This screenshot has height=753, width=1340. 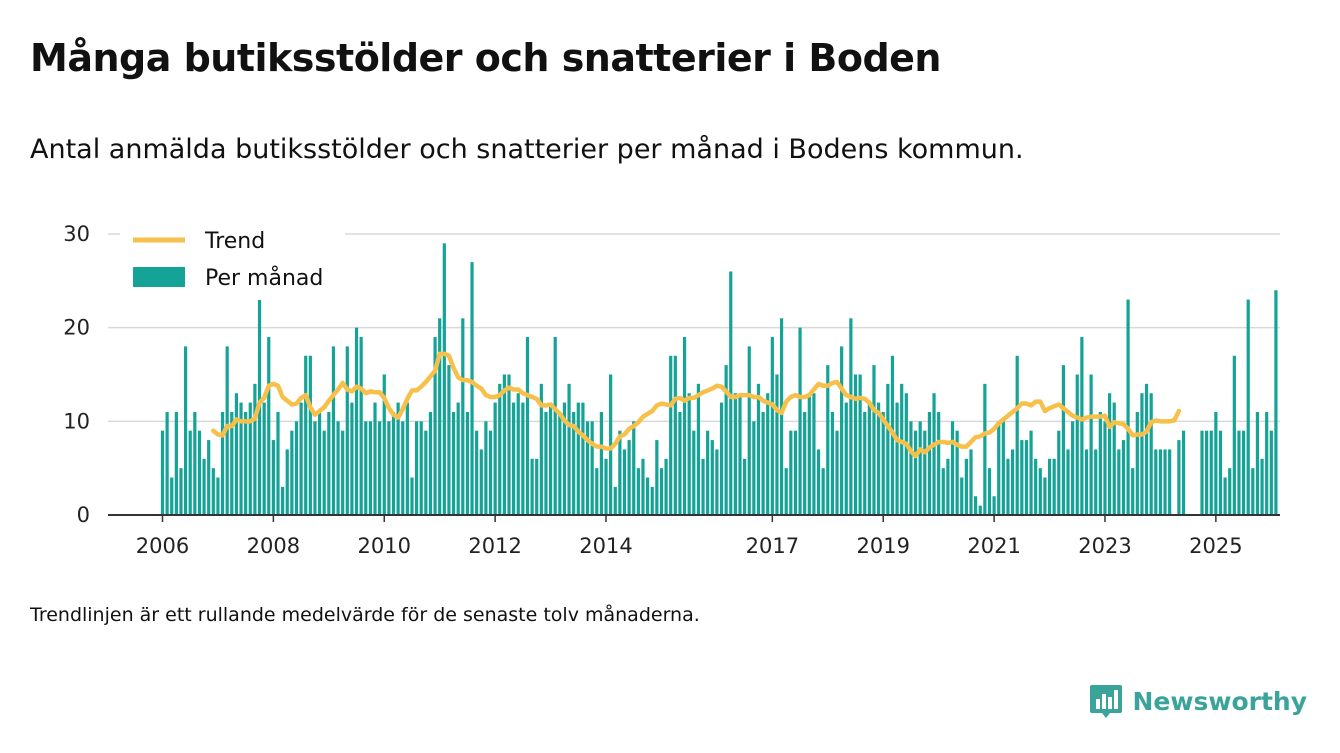 I want to click on x-tick-label: 2012, so click(x=494, y=546).